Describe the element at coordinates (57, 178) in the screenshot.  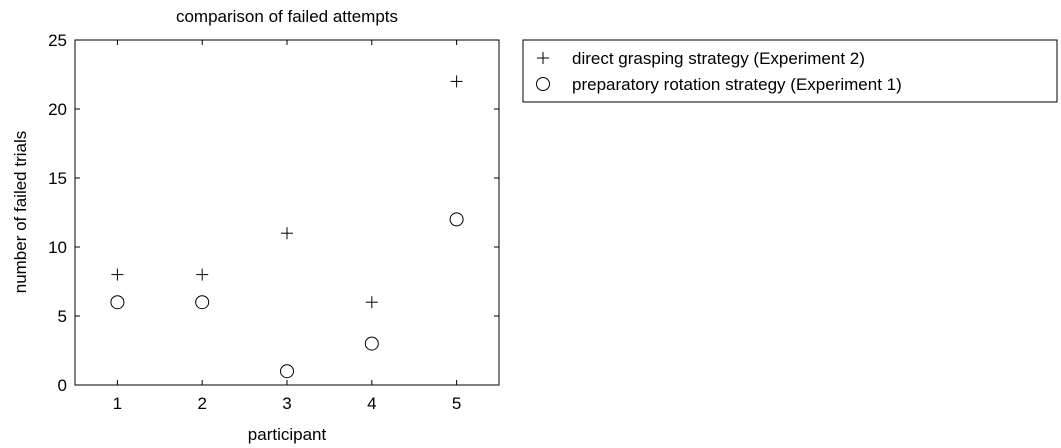
I see `y-tick-label: 15` at that location.